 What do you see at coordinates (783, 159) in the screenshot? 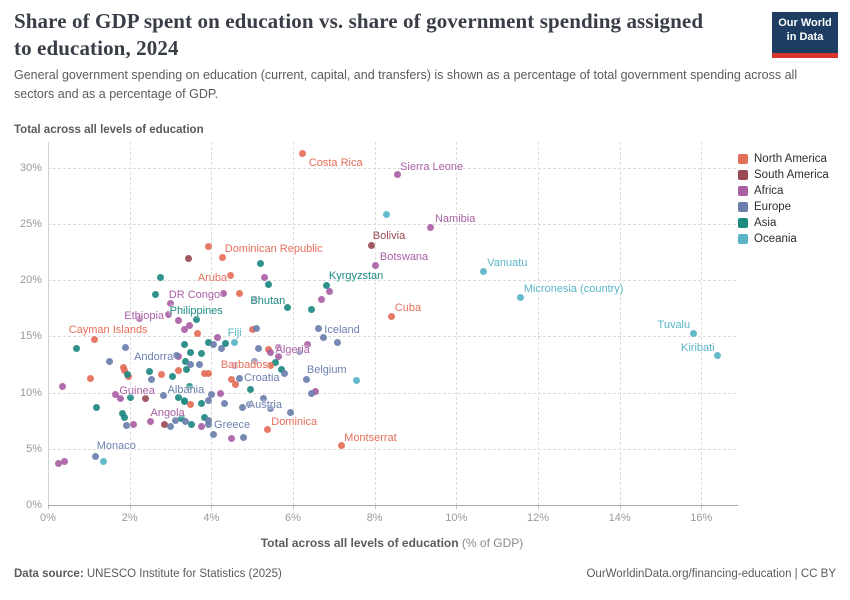
I see `legend-item-na: North America` at bounding box center [783, 159].